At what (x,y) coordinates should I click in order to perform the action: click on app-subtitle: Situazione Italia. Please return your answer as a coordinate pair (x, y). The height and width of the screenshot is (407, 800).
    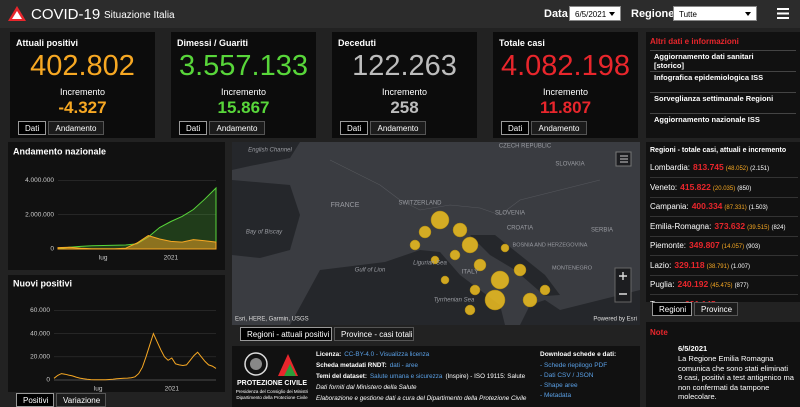
    Looking at the image, I should click on (139, 15).